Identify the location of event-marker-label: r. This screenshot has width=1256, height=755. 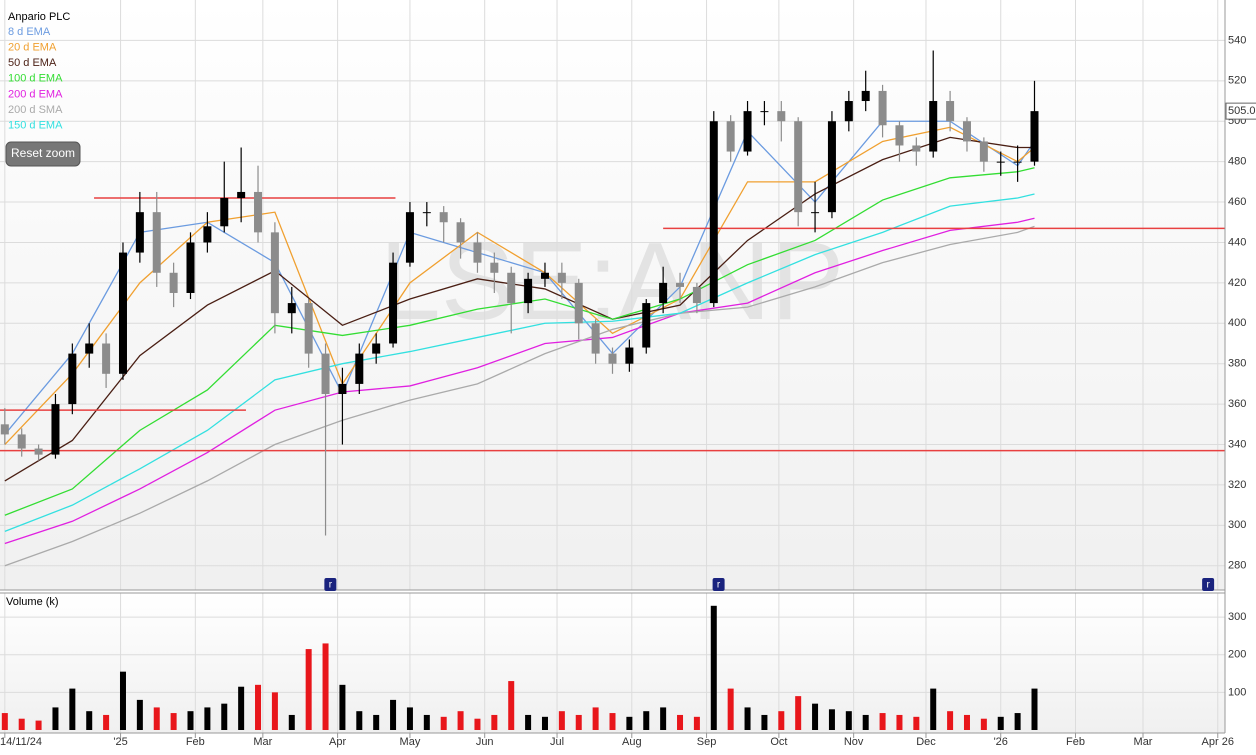
(719, 585).